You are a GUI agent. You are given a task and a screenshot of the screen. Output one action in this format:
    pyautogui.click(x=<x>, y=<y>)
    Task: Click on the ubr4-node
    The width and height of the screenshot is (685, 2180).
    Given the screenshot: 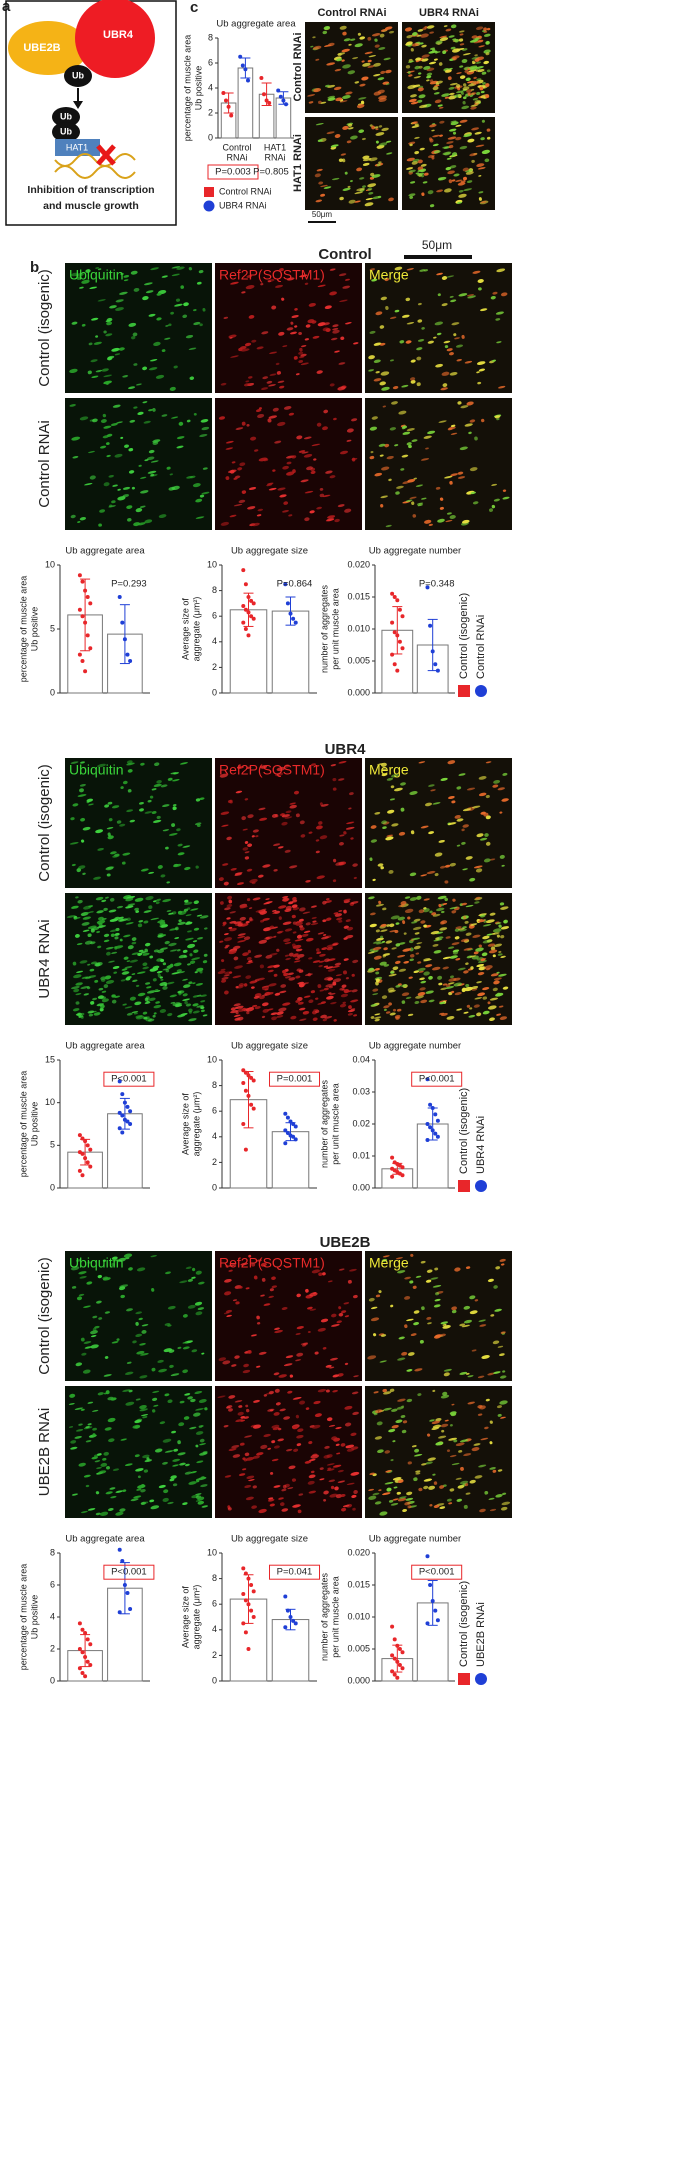 What is the action you would take?
    pyautogui.click(x=115, y=39)
    